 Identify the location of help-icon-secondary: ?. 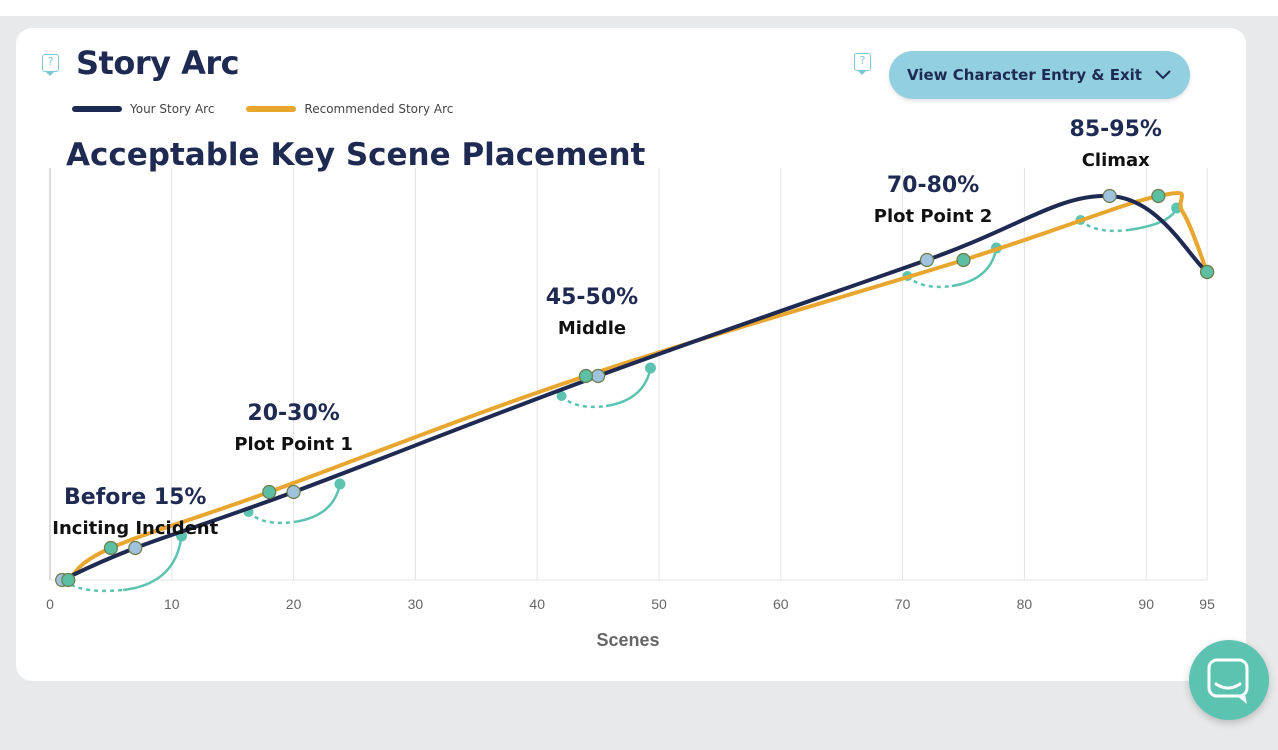
(862, 64).